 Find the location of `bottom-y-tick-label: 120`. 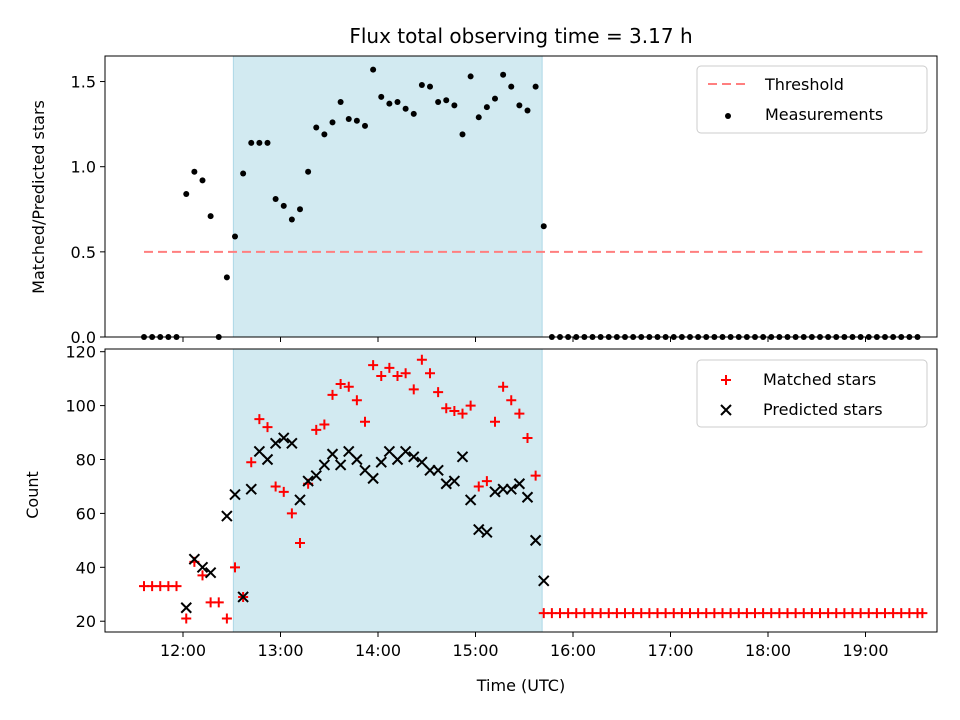

bottom-y-tick-label: 120 is located at coordinates (80, 352).